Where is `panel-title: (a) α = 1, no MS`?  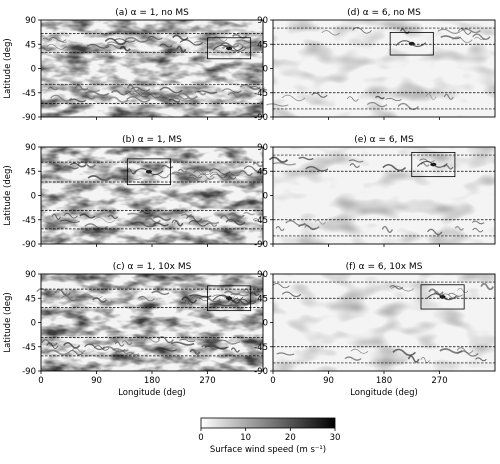
panel-title: (a) α = 1, no MS is located at coordinates (152, 13).